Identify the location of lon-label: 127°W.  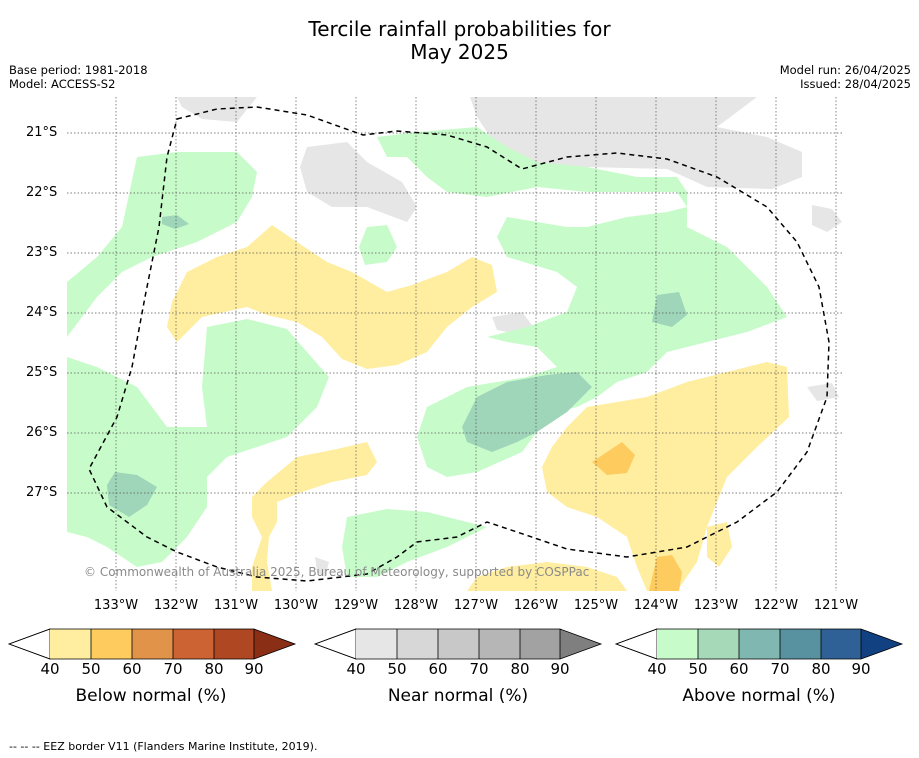
(476, 605).